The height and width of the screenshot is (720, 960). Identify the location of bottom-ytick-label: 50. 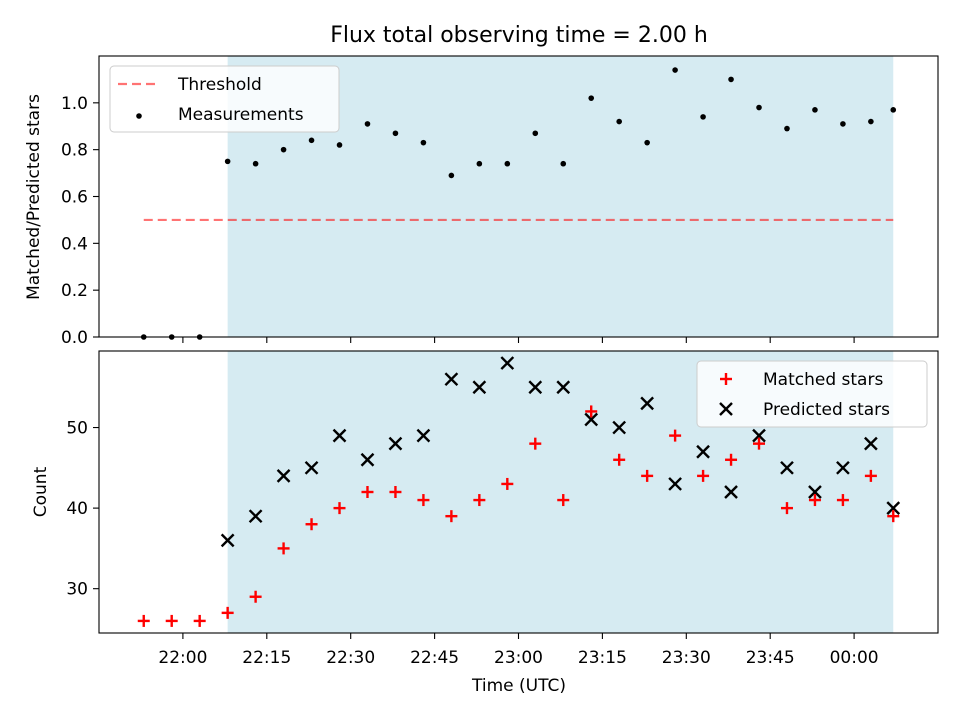
(77, 429).